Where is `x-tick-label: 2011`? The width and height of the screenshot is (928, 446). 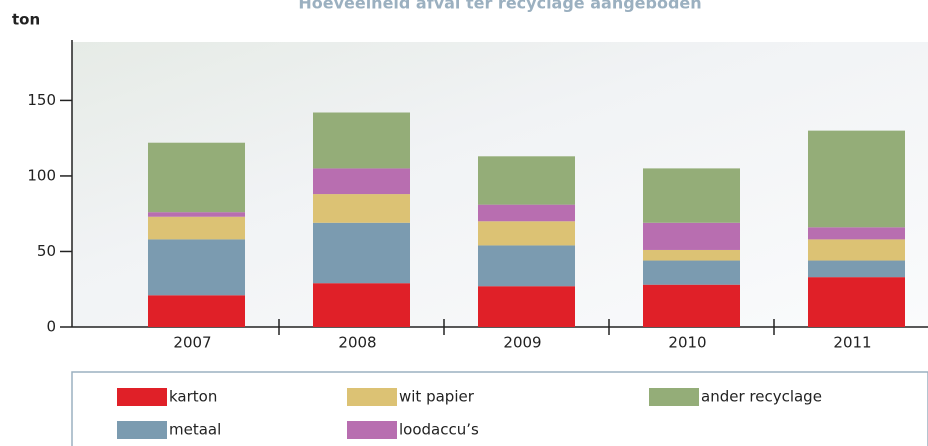 x-tick-label: 2011 is located at coordinates (852, 343).